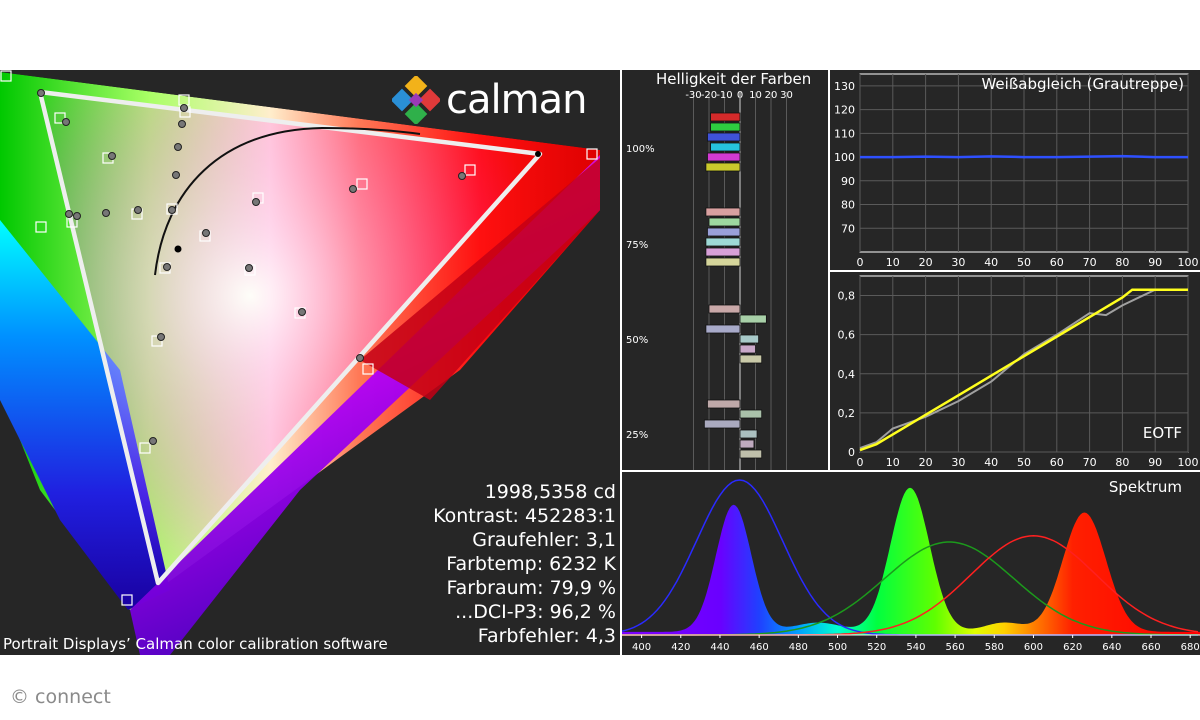 This screenshot has height=720, width=1200. What do you see at coordinates (724, 95) in the screenshot?
I see `x-tick-label: -10` at bounding box center [724, 95].